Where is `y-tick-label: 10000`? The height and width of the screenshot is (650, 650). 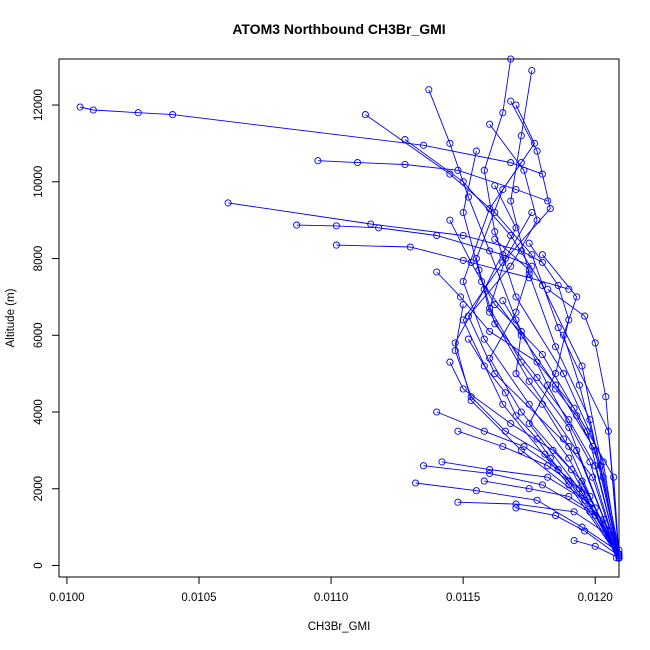
y-tick-label: 10000 is located at coordinates (39, 182).